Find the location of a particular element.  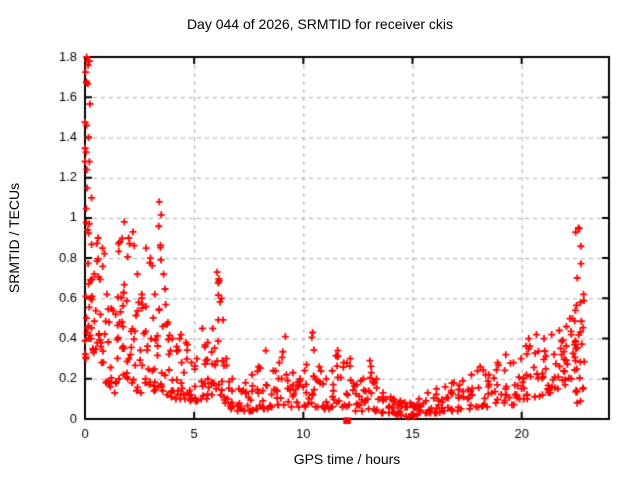

x-axis-label: GPS time / hours is located at coordinates (347, 459).